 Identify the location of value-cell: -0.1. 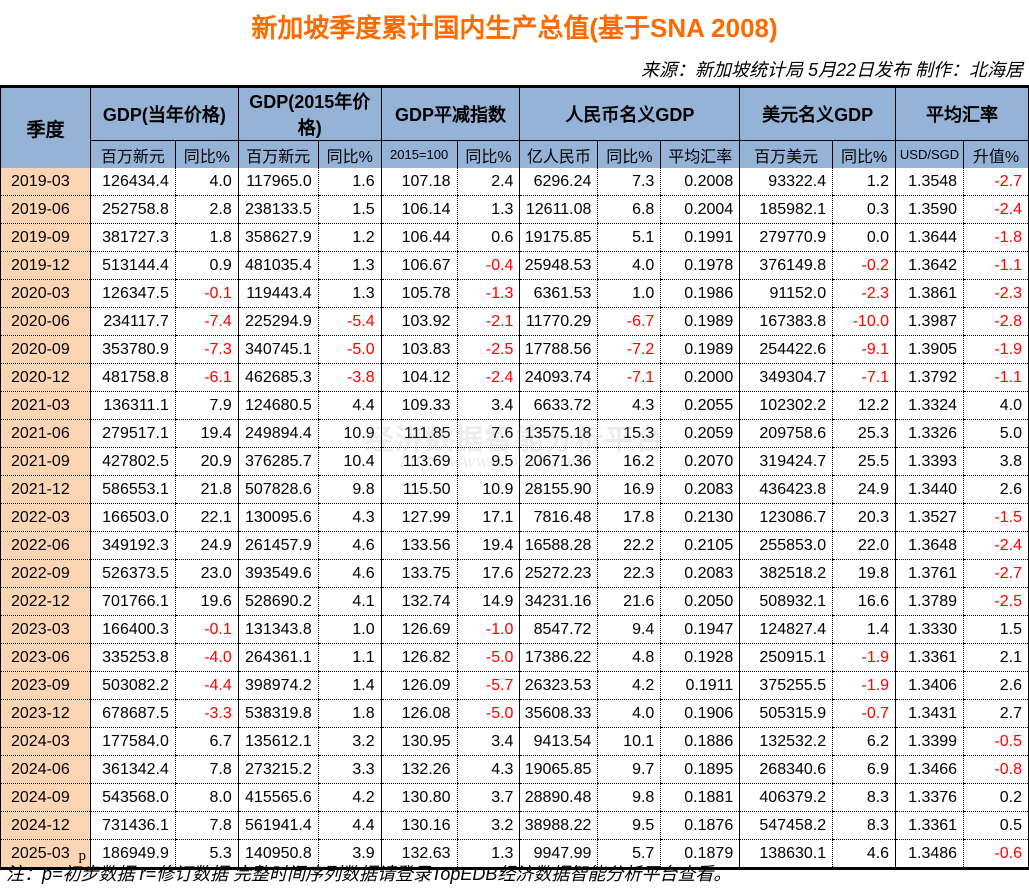
(206, 293).